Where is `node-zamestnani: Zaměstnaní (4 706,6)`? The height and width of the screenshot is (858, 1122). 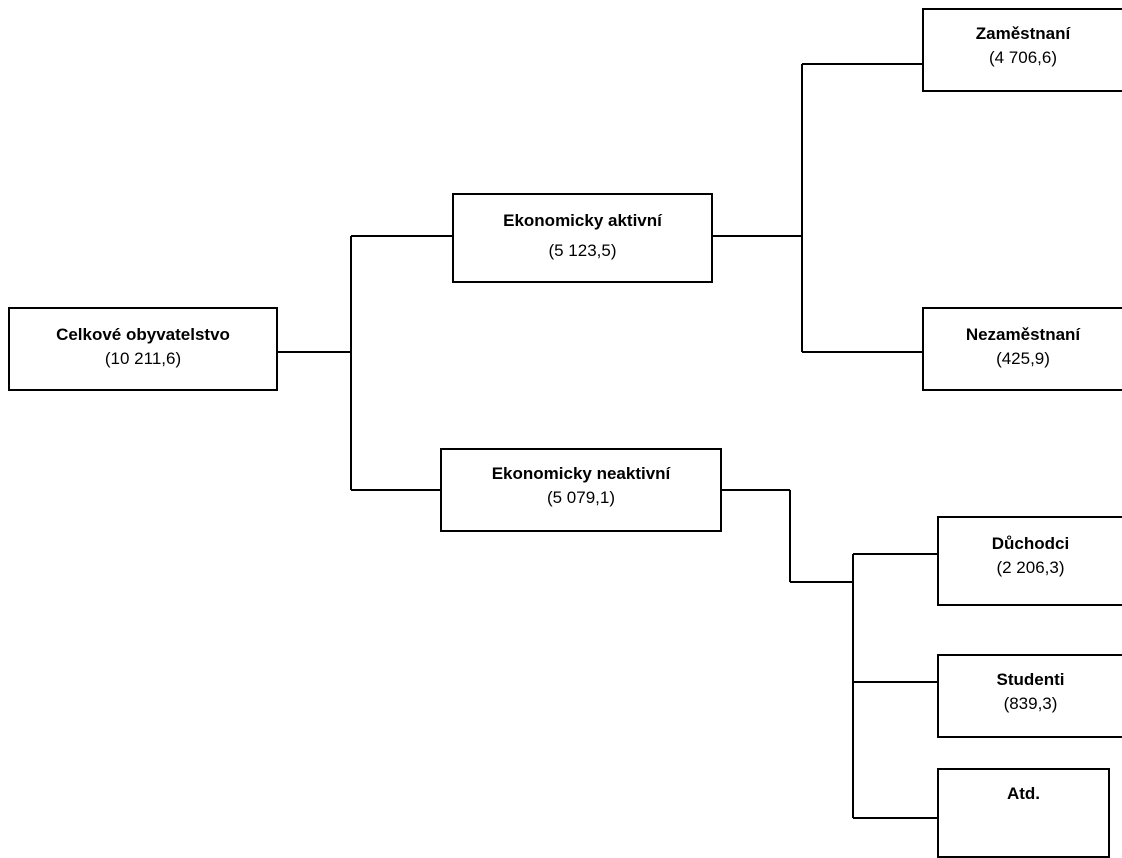 node-zamestnani: Zaměstnaní (4 706,6) is located at coordinates (1022, 50).